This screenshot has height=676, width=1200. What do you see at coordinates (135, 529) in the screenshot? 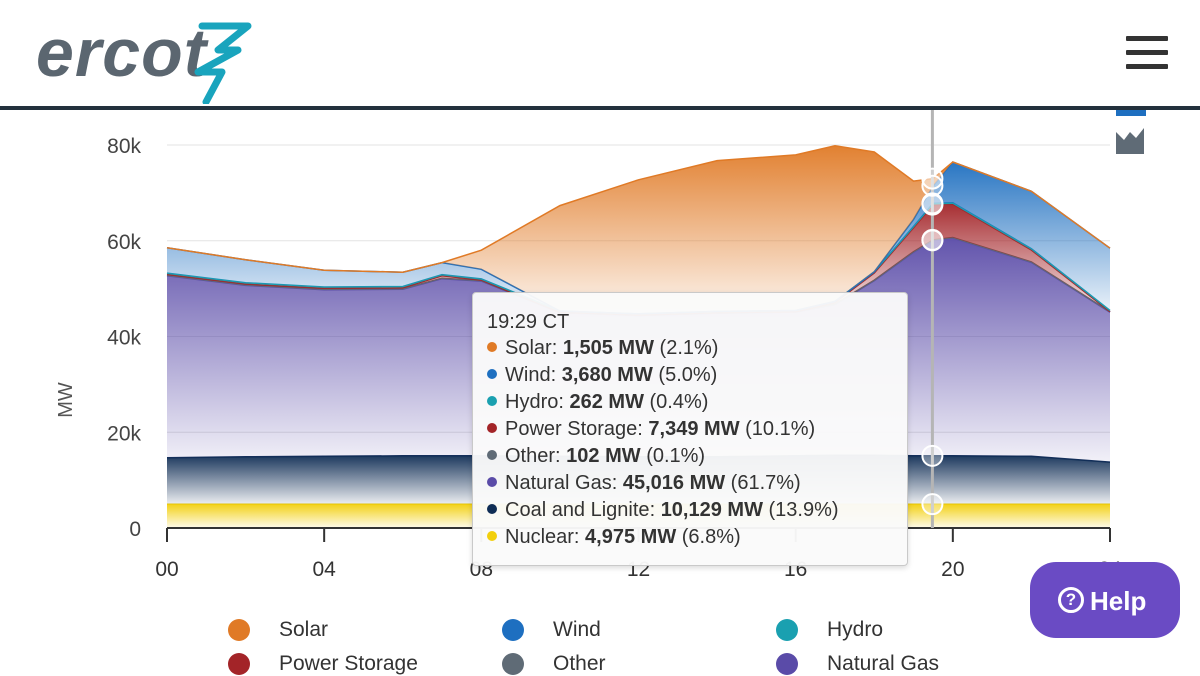
I see `y-tick-label: 0` at bounding box center [135, 529].